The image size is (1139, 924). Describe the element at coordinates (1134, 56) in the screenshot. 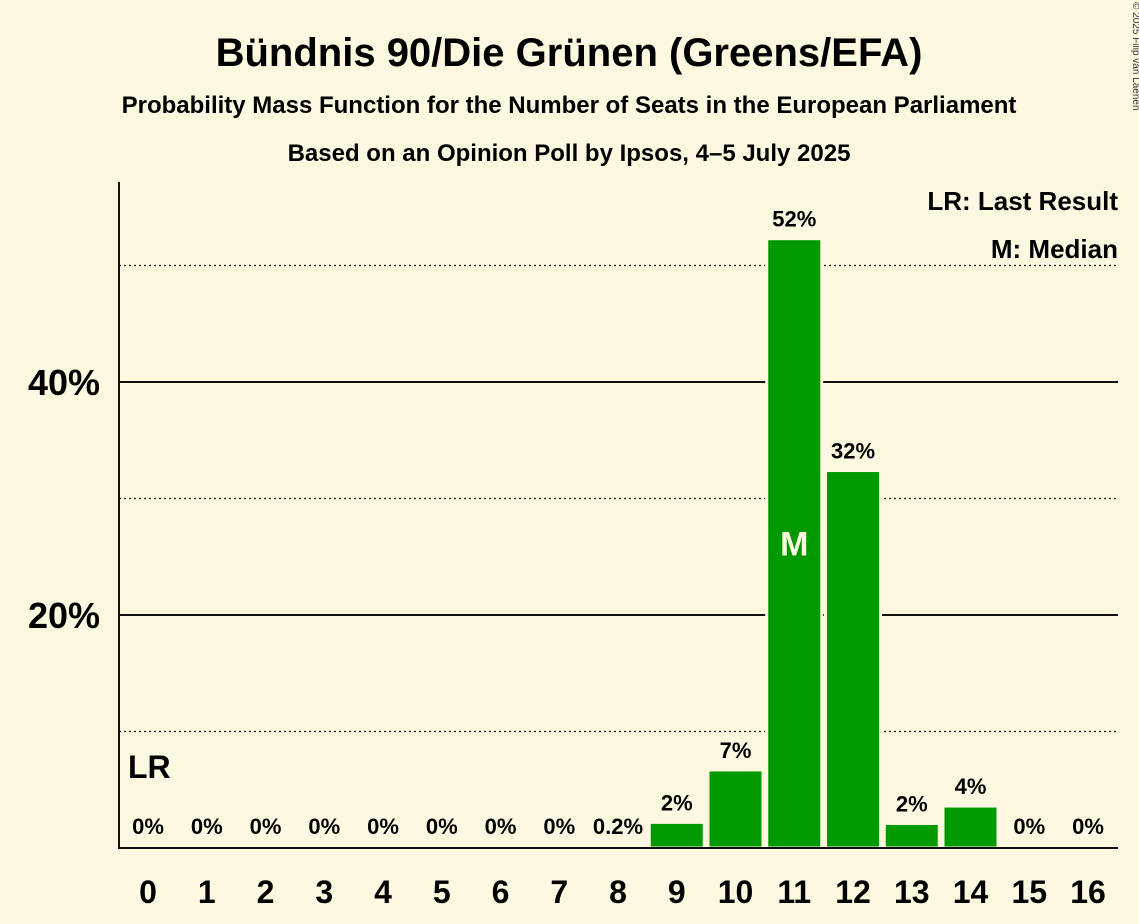

I see `copyright-text: © 2025 Filip van Laenen` at that location.